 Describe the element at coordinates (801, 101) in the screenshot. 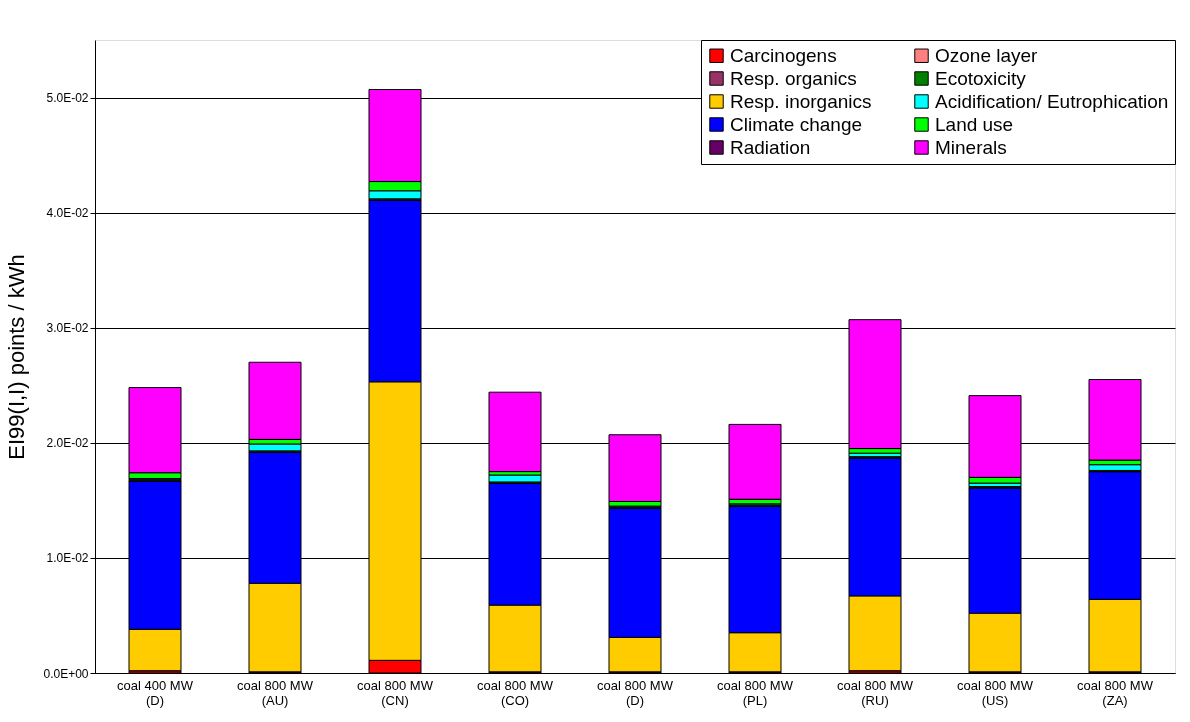

I see `legend-label: Resp. inorganics` at that location.